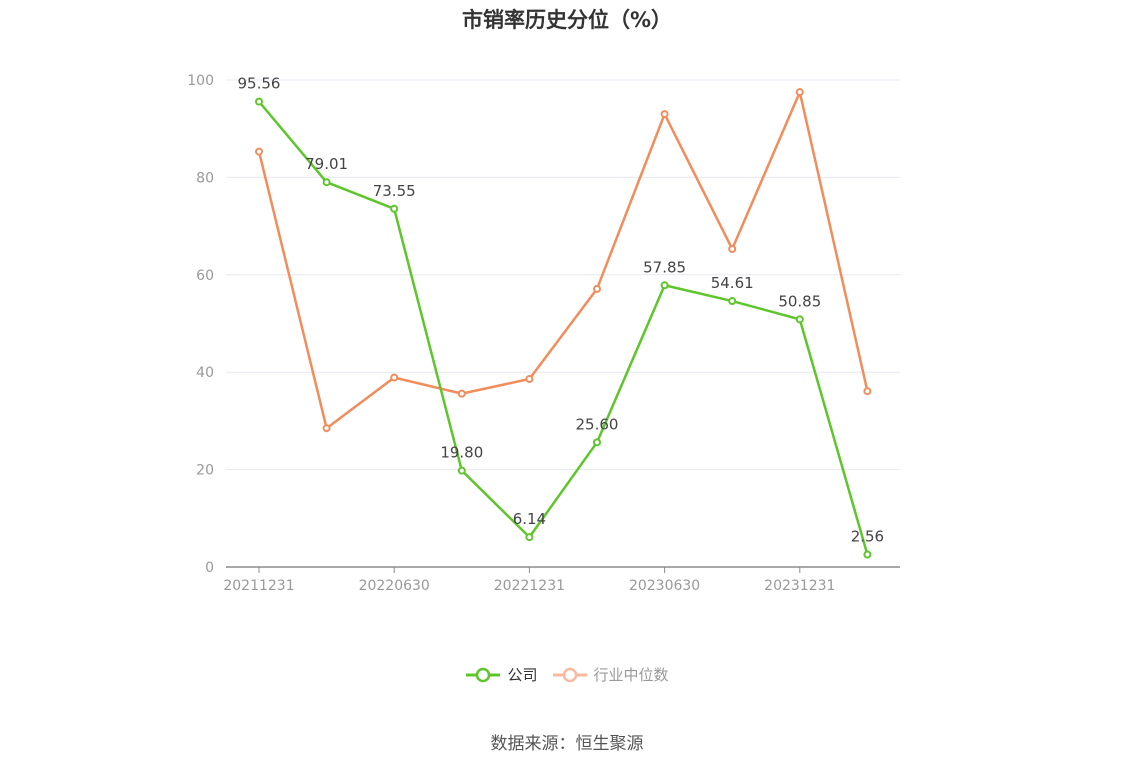 Image resolution: width=1134 pixels, height=766 pixels. Describe the element at coordinates (258, 586) in the screenshot. I see `x-tick-label: 20211231` at that location.